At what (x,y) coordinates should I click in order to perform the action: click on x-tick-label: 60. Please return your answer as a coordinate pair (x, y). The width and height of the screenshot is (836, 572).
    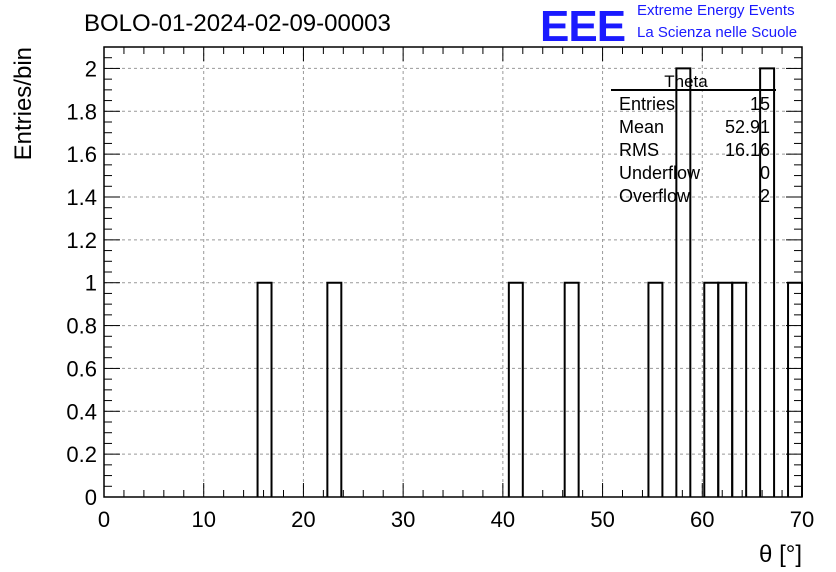
    Looking at the image, I should click on (702, 519).